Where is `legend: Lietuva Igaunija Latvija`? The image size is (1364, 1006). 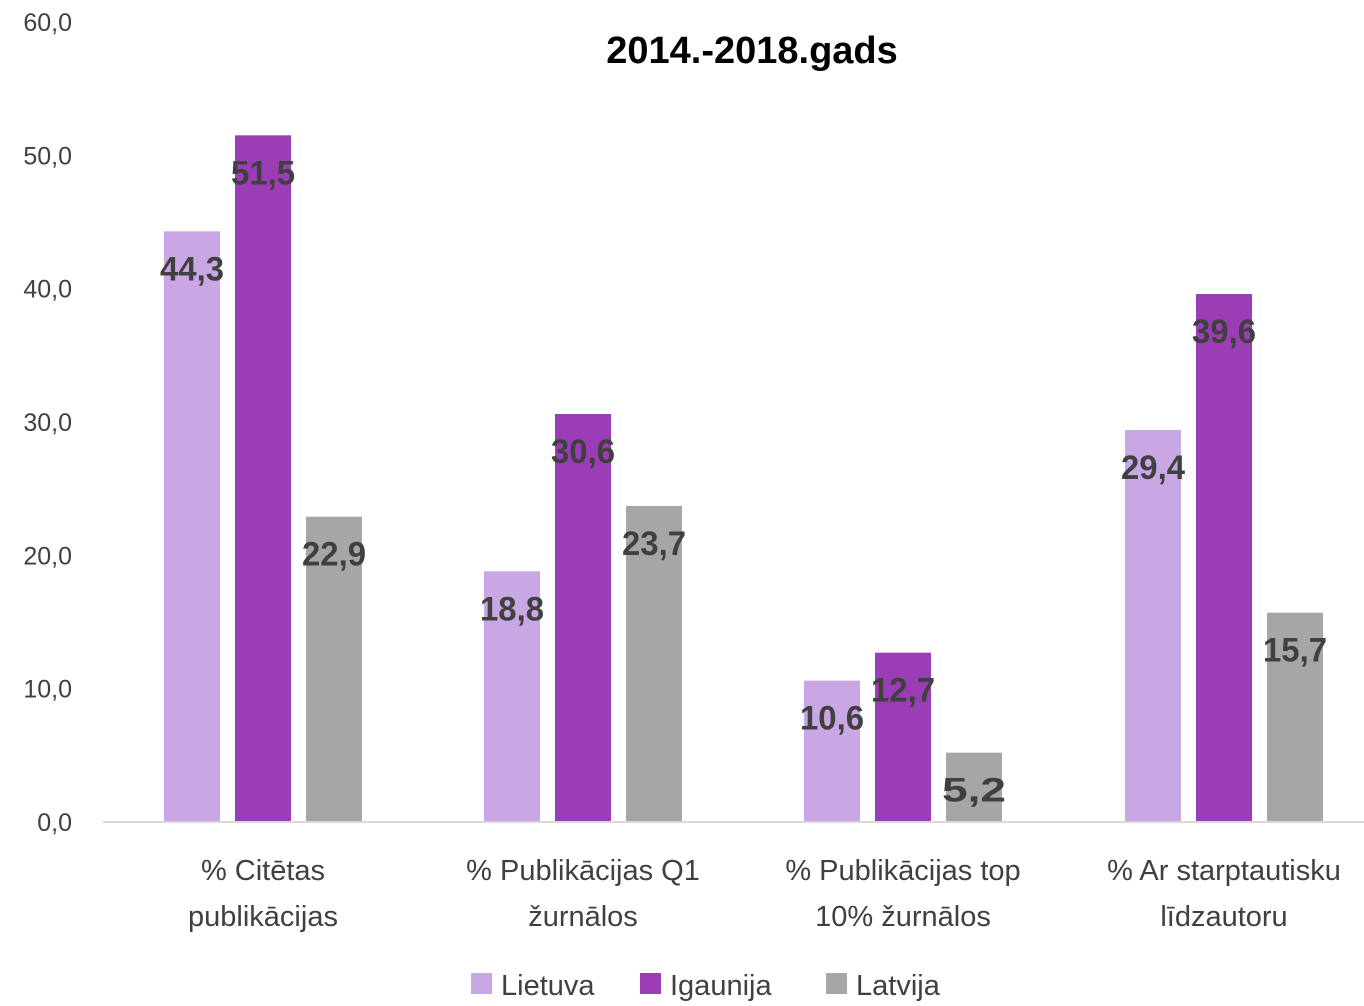 legend: Lietuva Igaunija Latvija is located at coordinates (706, 986).